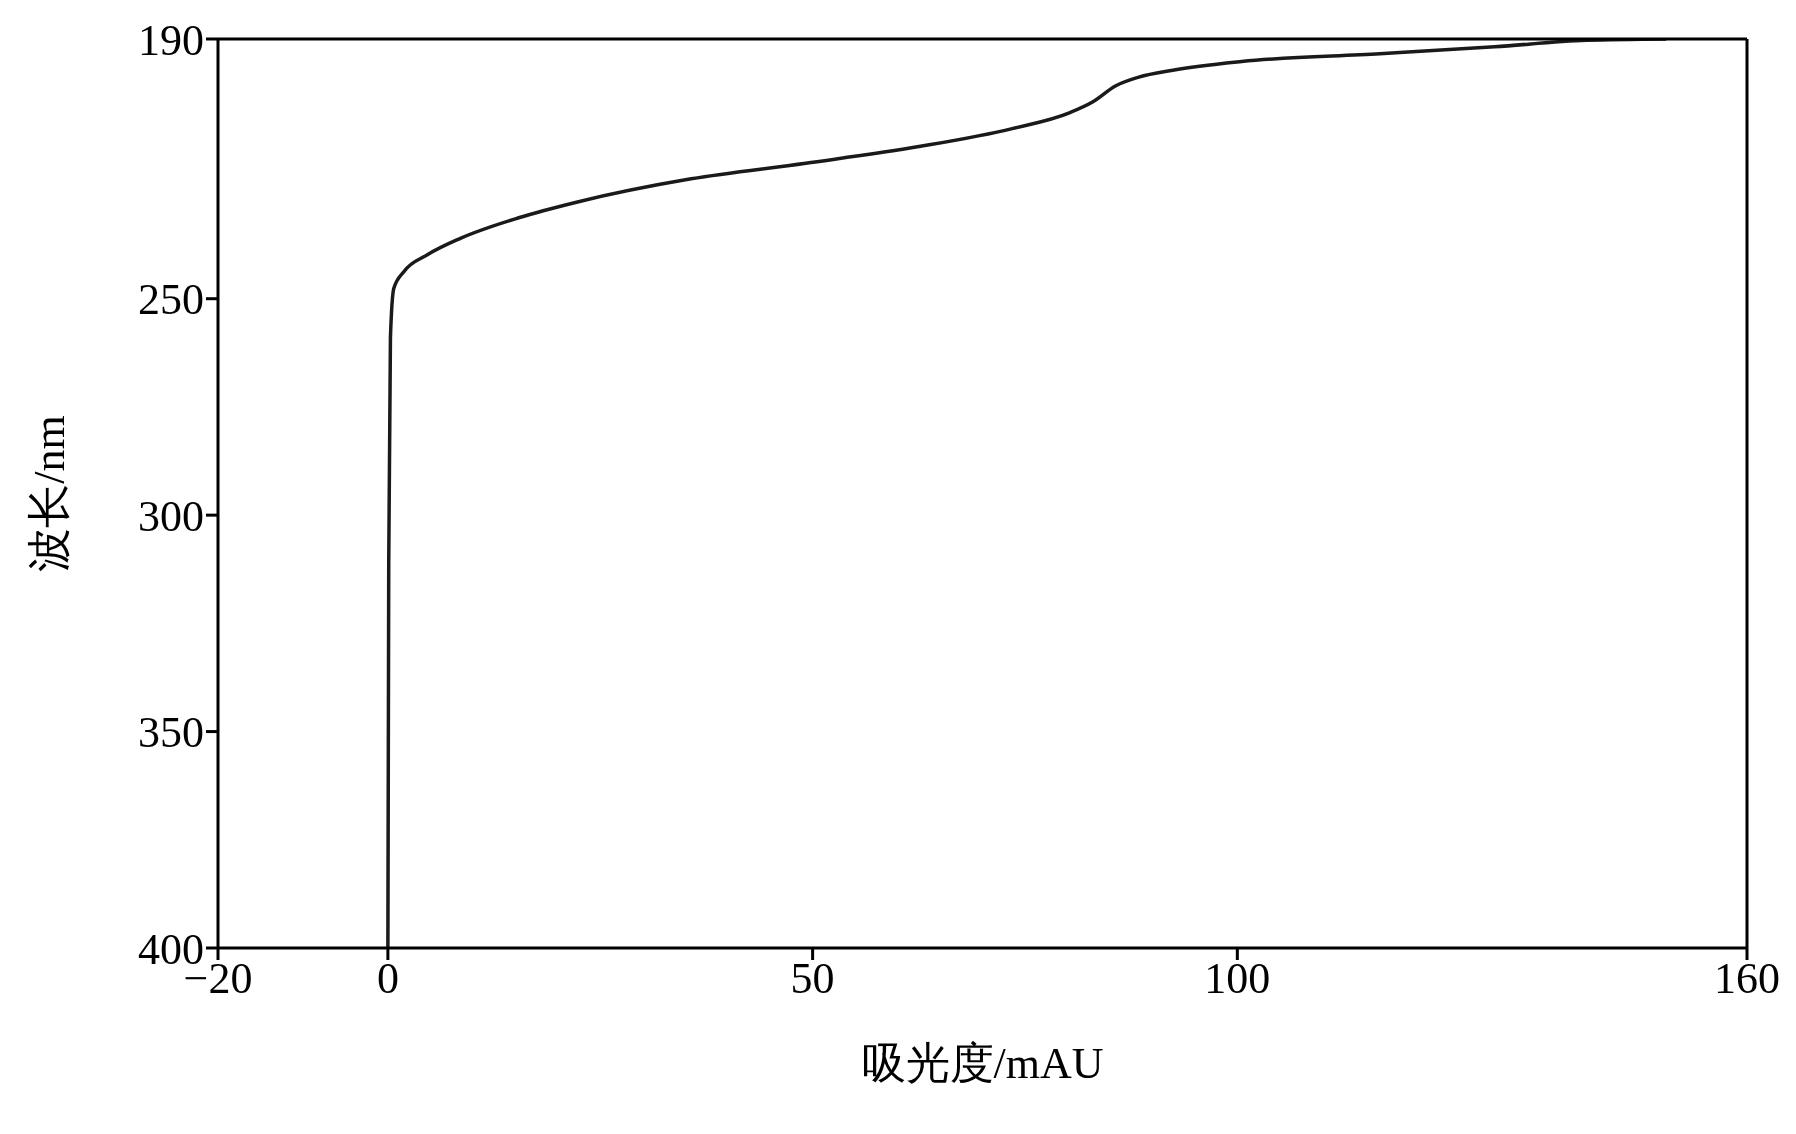  What do you see at coordinates (387, 979) in the screenshot?
I see `x-tick-label: 0` at bounding box center [387, 979].